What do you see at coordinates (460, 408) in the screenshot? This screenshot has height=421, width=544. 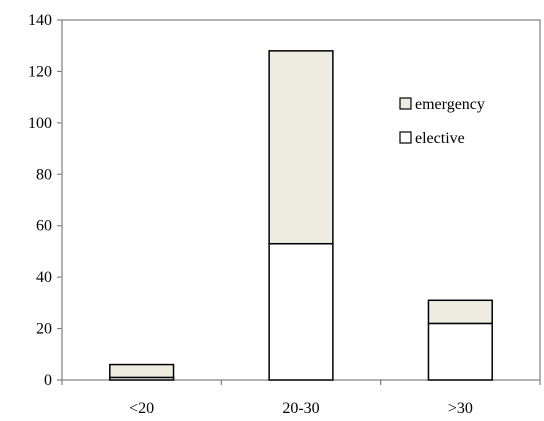 I see `x-tick-label: >30` at bounding box center [460, 408].